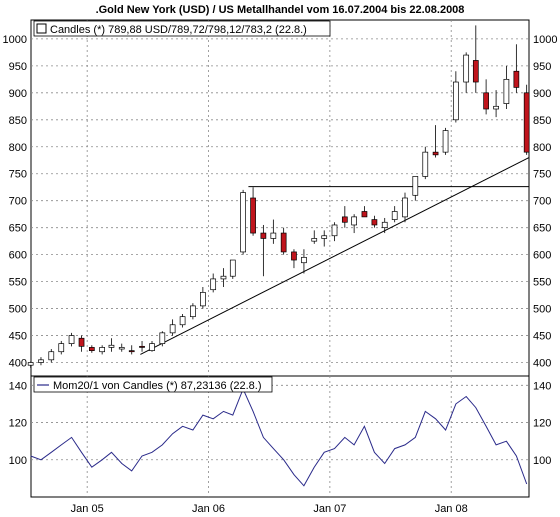 This screenshot has height=517, width=560. I want to click on momentum-legend-box, so click(153, 384).